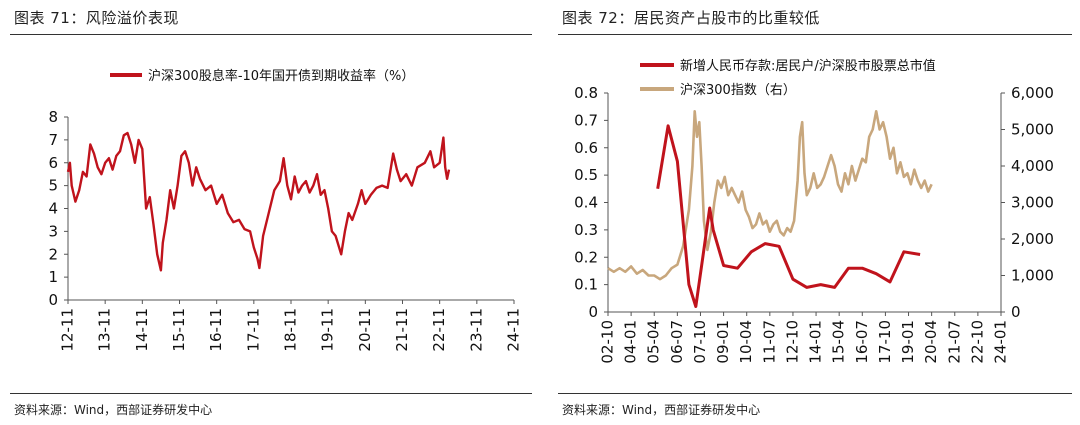 The image size is (1080, 425). I want to click on x-tick-label: 17-10, so click(885, 342).